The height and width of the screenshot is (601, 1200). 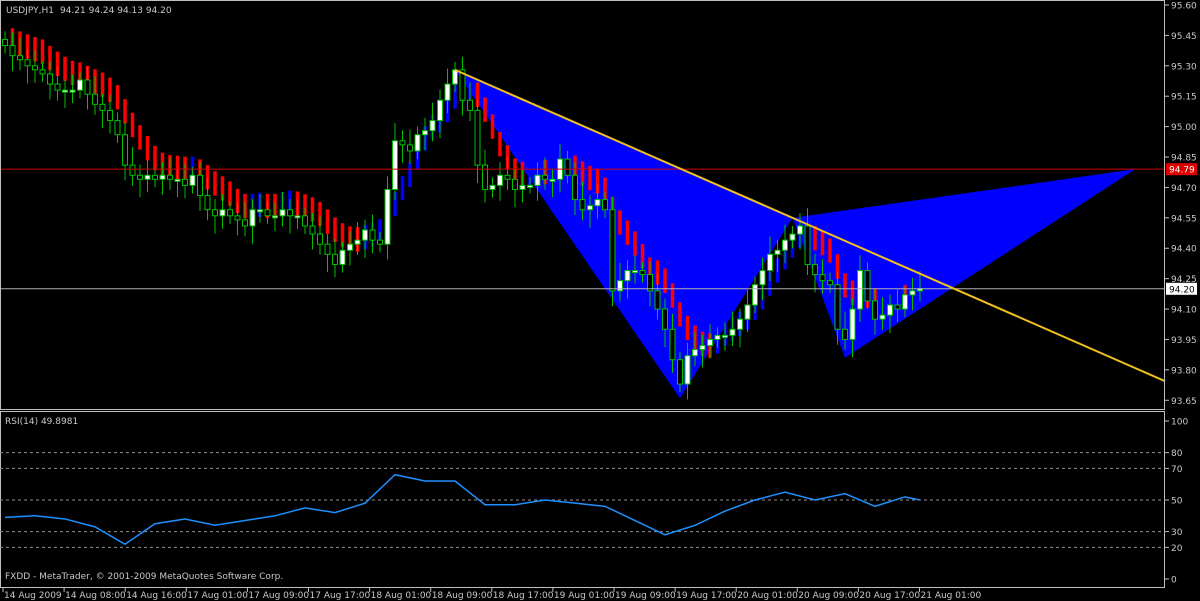 What do you see at coordinates (1184, 219) in the screenshot?
I see `y-tick-label: 94.55` at bounding box center [1184, 219].